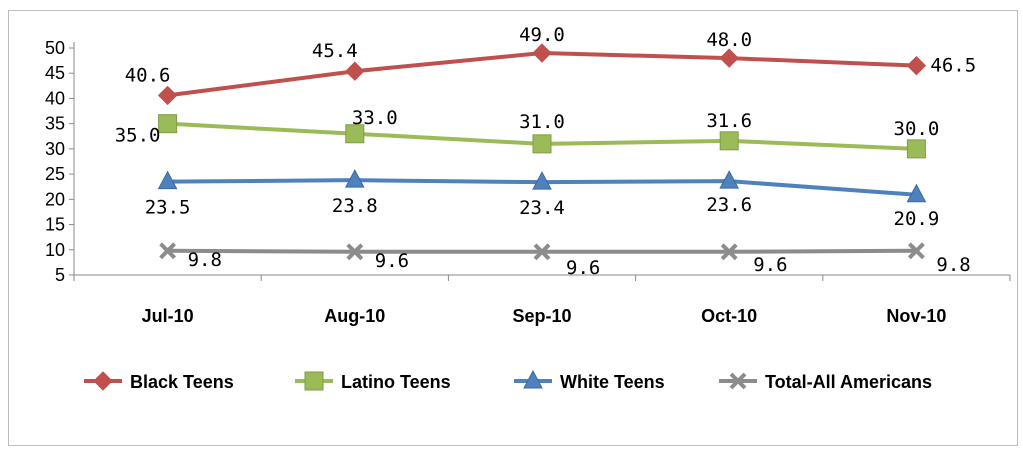  Describe the element at coordinates (168, 316) in the screenshot. I see `x-tick-label: Jul-10` at that location.